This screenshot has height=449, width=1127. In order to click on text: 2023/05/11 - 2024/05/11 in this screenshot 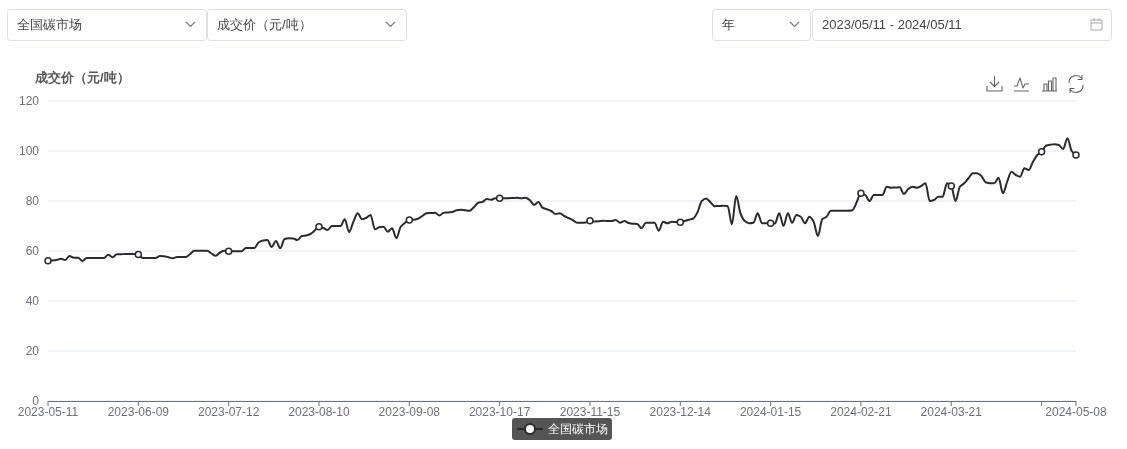, I will do `click(892, 24)`.